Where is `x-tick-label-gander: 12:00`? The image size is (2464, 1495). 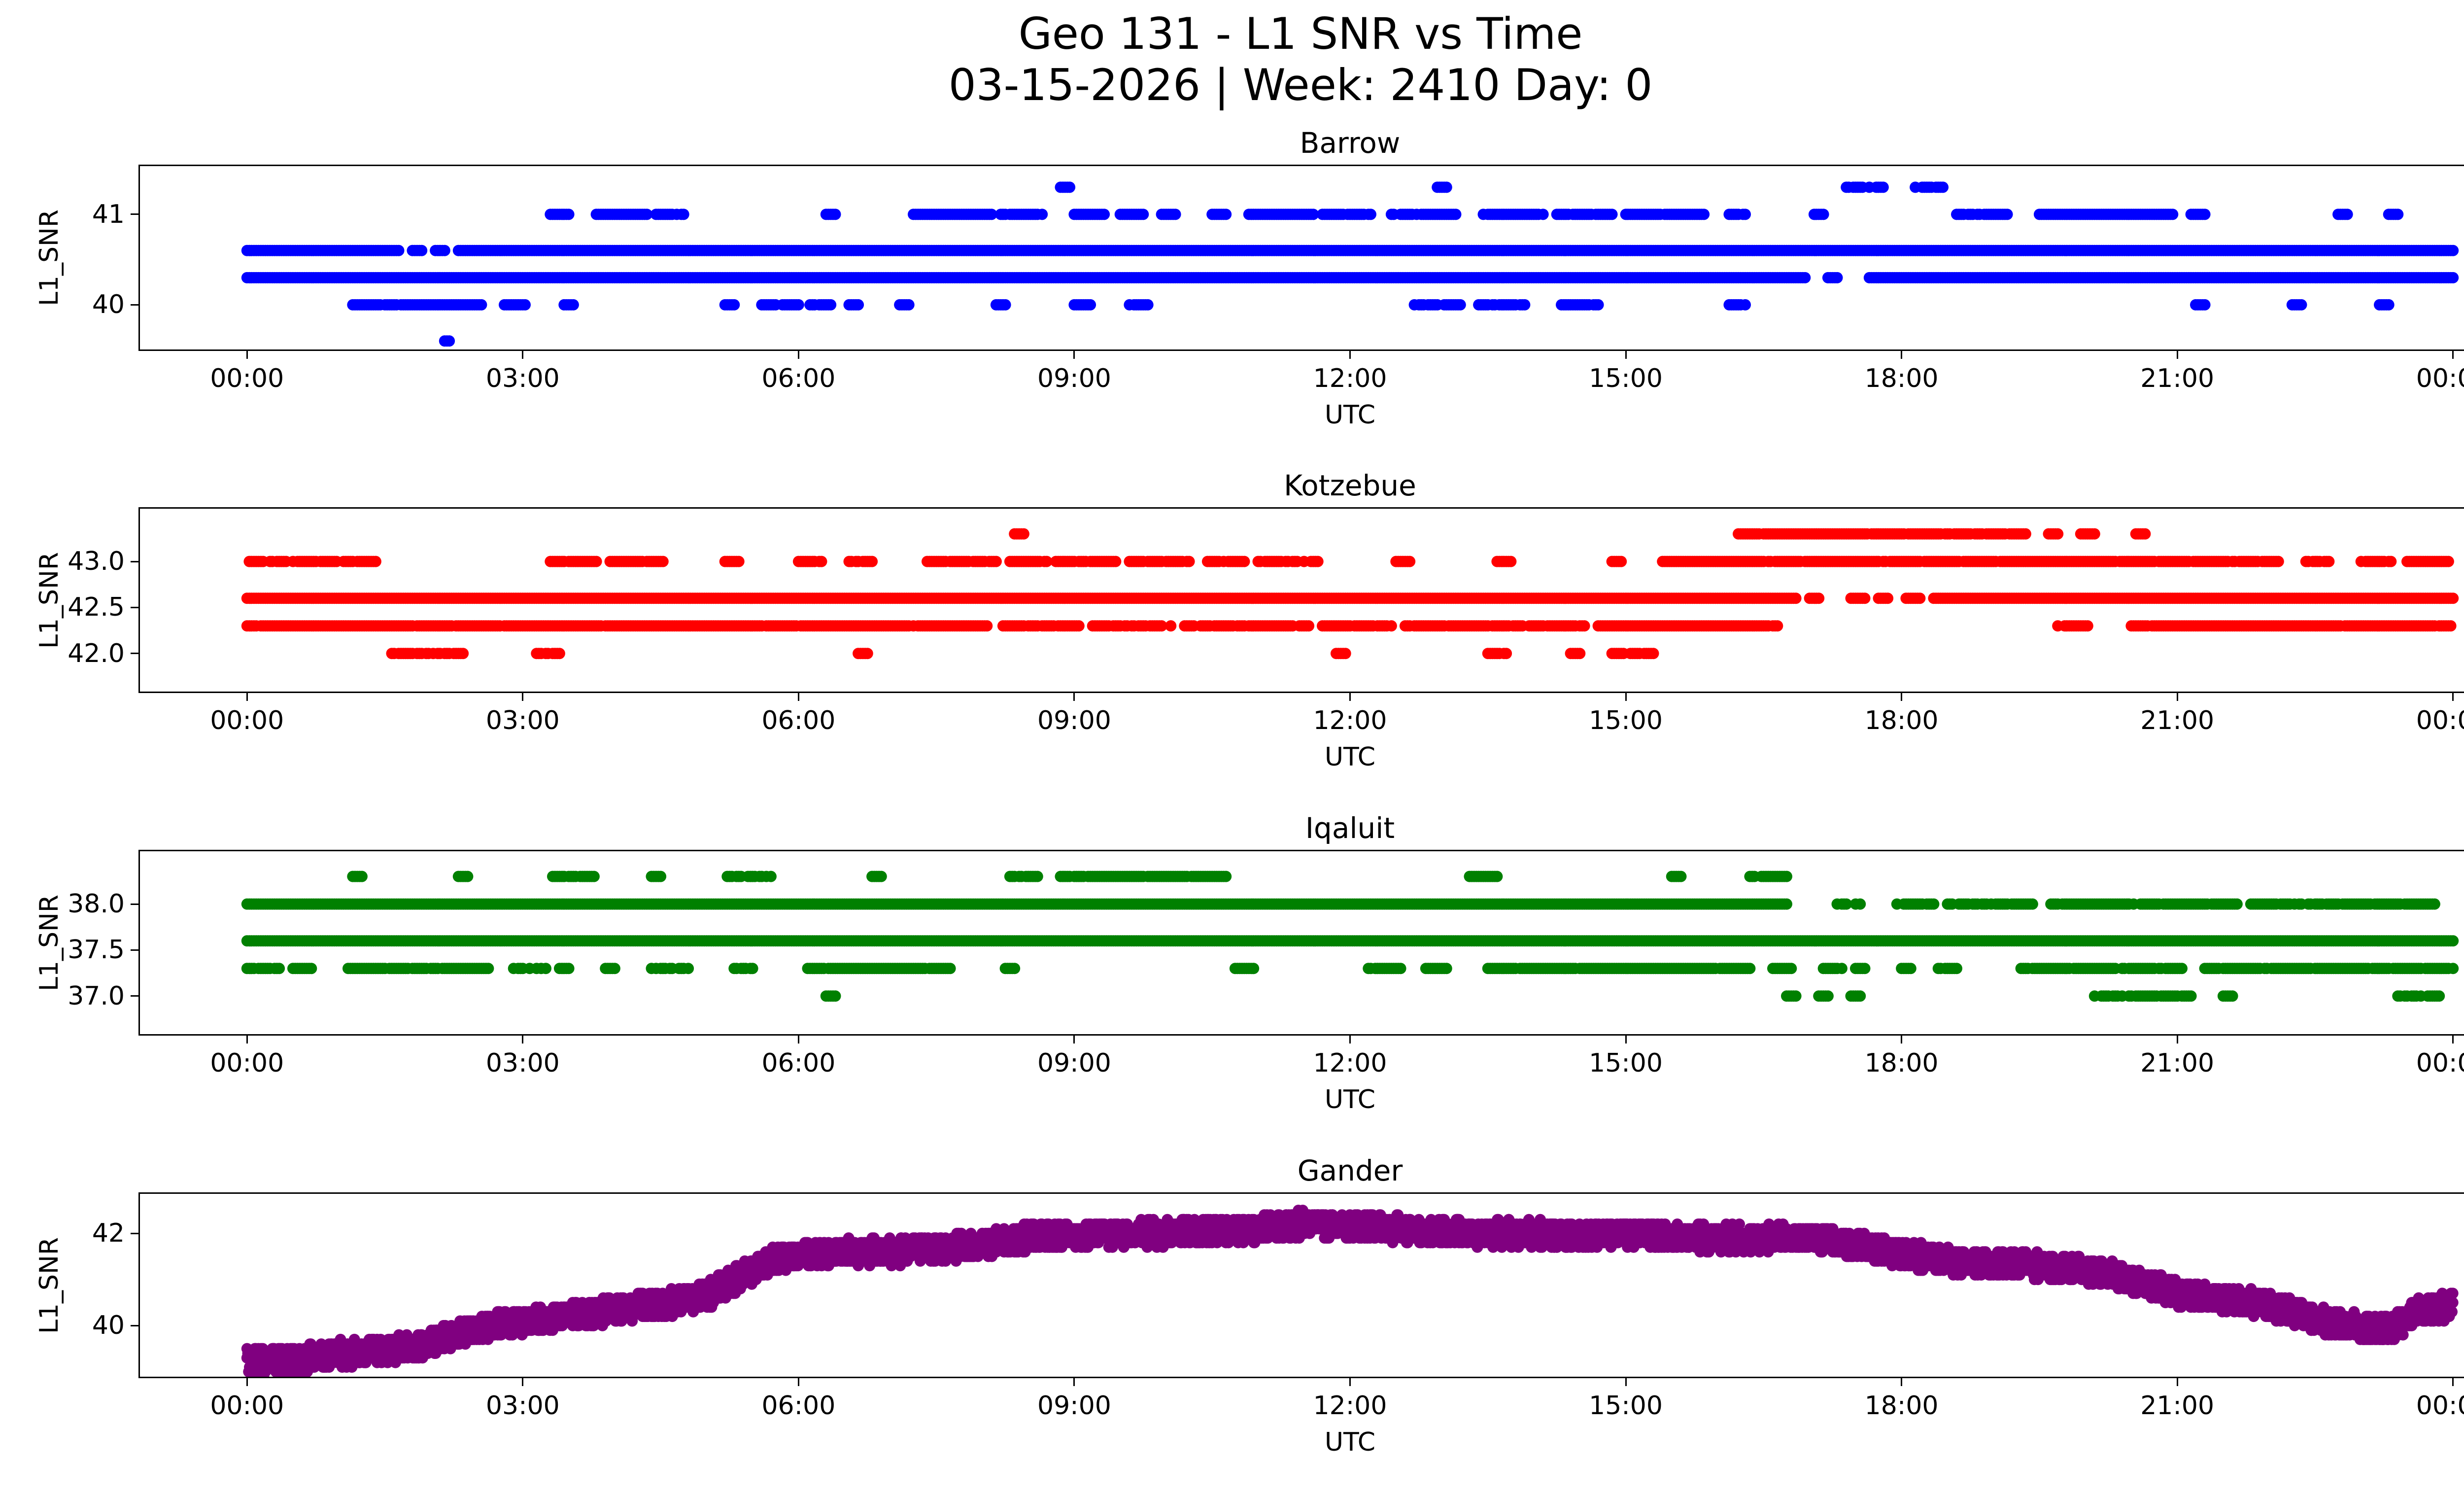 x-tick-label-gander: 12:00 is located at coordinates (1350, 1406).